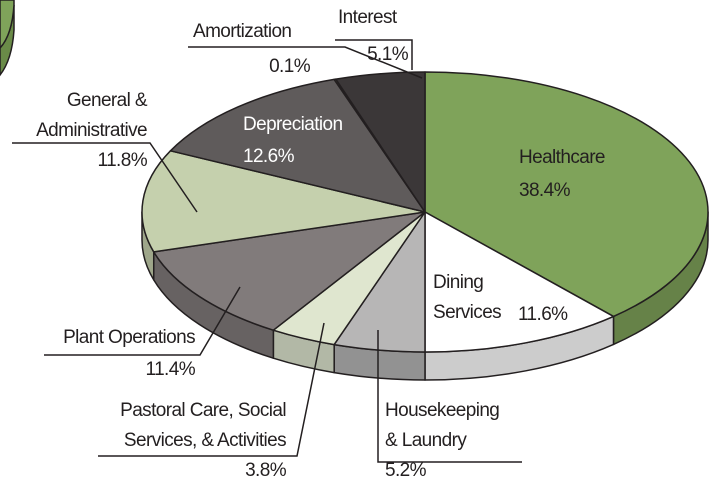  I want to click on slice-label: Dining Services, so click(467, 297).